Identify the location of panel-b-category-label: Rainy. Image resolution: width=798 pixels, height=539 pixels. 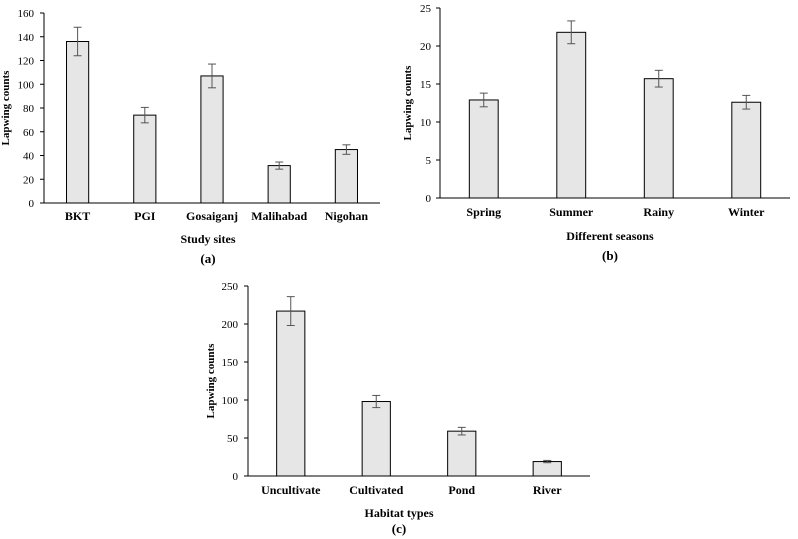
(658, 212).